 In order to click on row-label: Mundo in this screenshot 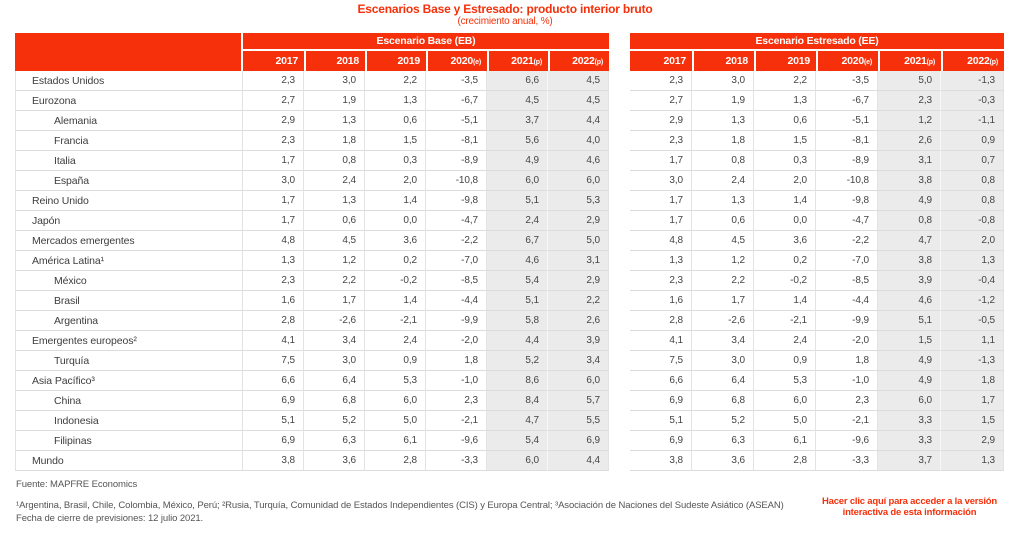, I will do `click(129, 461)`.